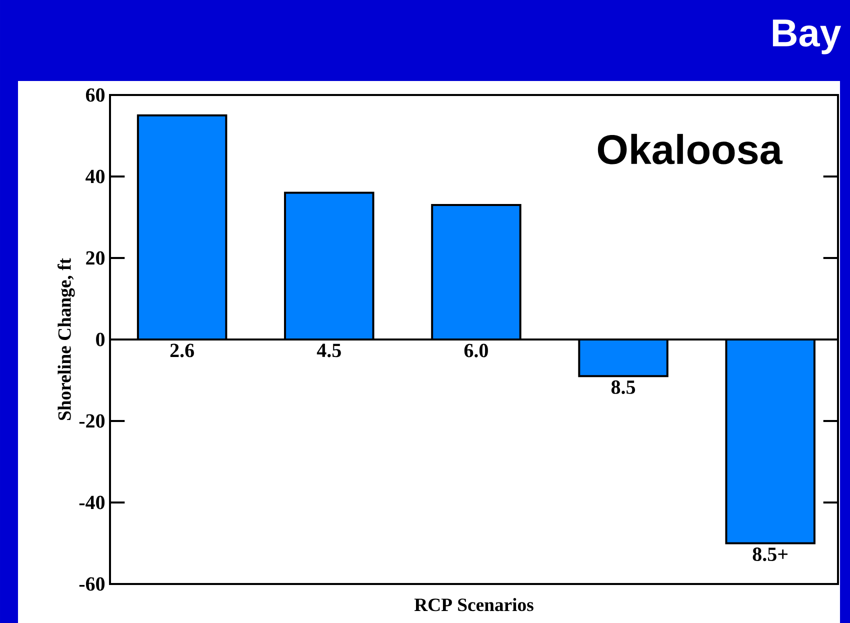 The image size is (850, 623). What do you see at coordinates (95, 258) in the screenshot?
I see `y-tick-label: 20` at bounding box center [95, 258].